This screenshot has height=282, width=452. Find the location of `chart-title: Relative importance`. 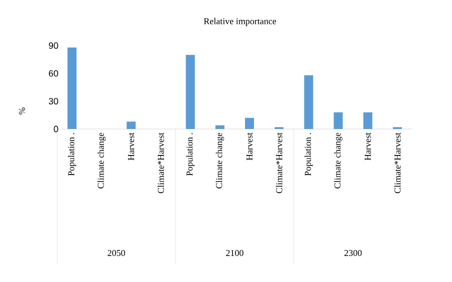

chart-title: Relative importance is located at coordinates (240, 22).